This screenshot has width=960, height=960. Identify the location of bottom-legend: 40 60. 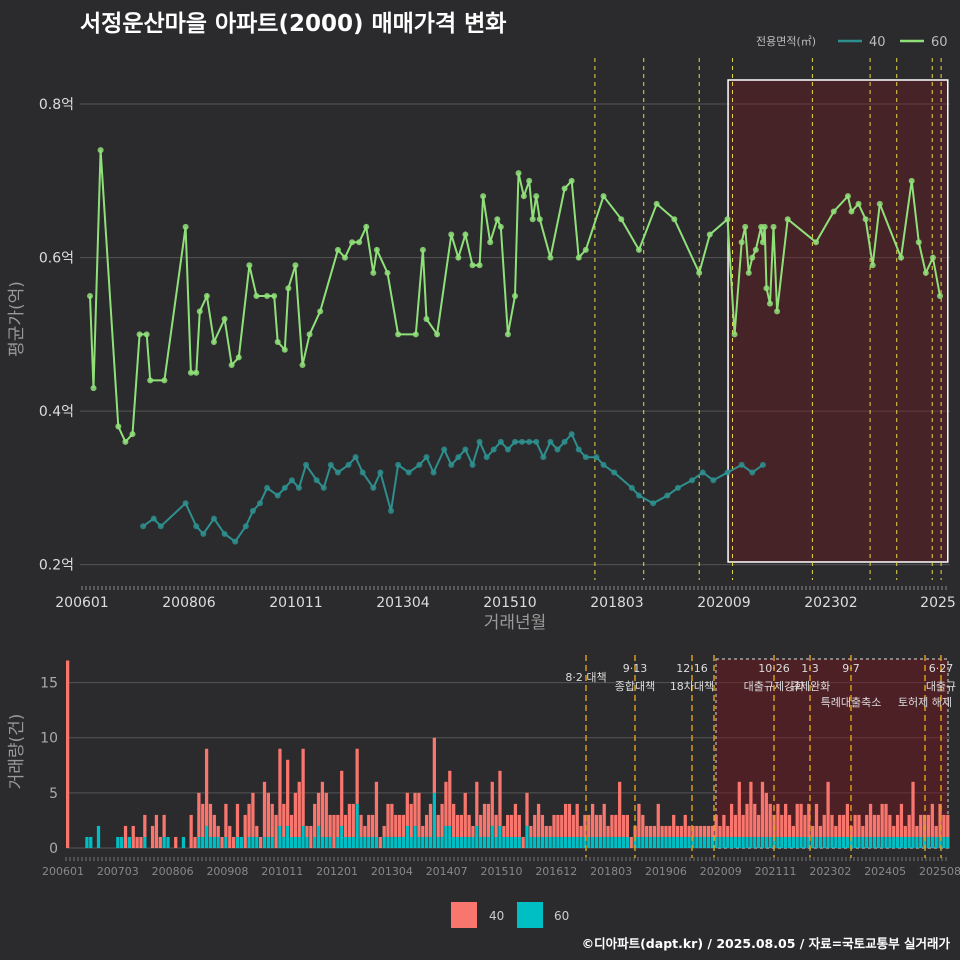
(510, 915).